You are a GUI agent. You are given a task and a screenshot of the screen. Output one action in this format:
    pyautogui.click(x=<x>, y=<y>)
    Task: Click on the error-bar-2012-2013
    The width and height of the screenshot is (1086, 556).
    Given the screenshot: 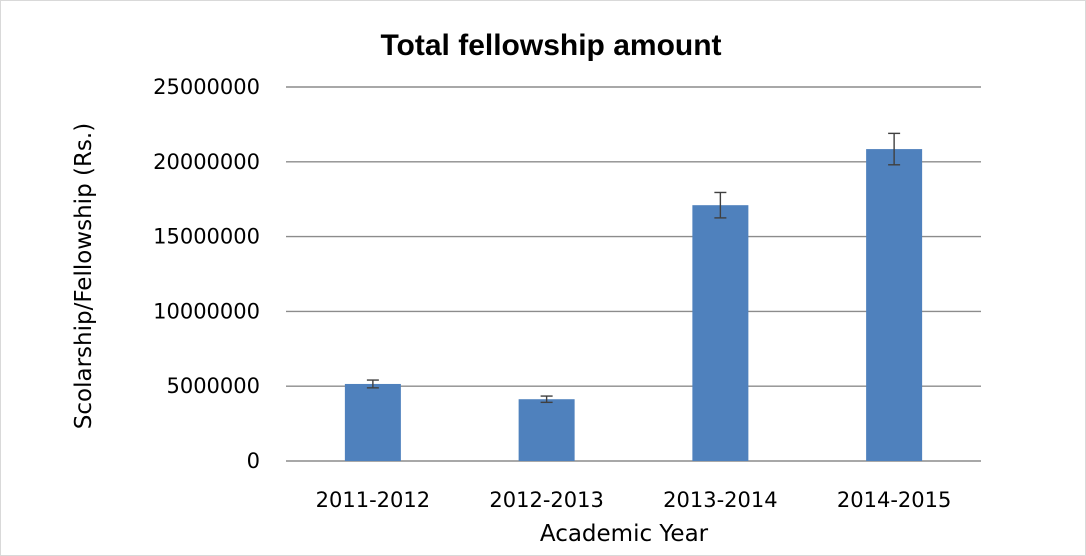 What is the action you would take?
    pyautogui.click(x=546, y=399)
    